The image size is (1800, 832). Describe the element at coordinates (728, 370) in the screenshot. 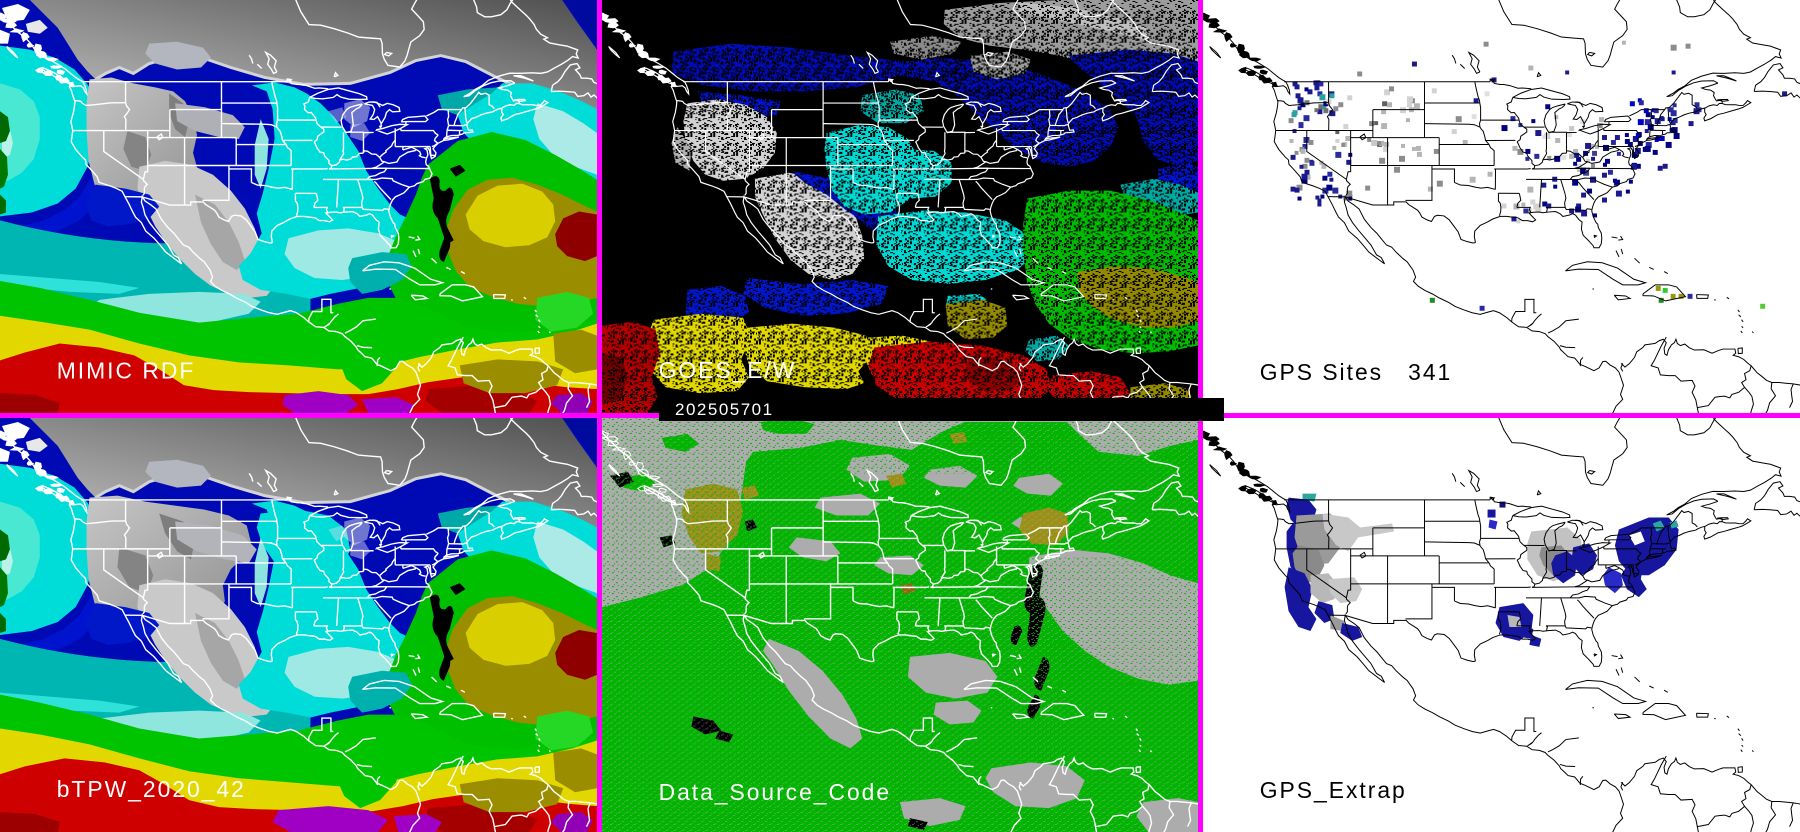

I see `svg-text: GOES_E/W` at that location.